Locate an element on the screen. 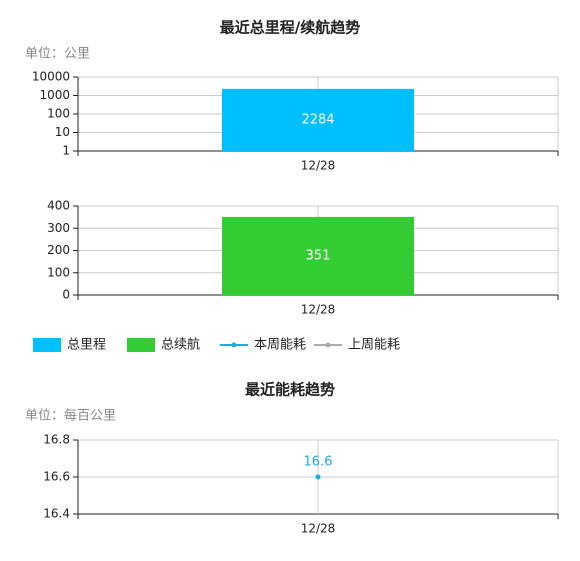  chart-title: 最近总里程/续航趋势 is located at coordinates (290, 28).